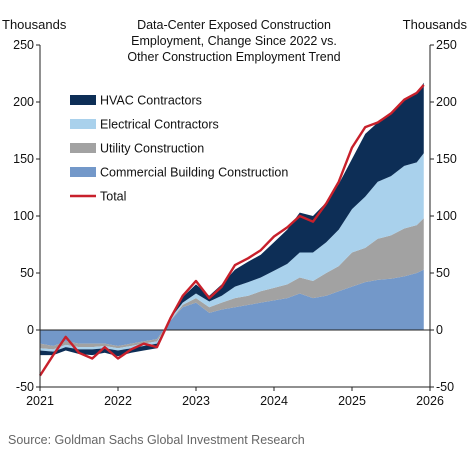 This screenshot has height=466, width=473. Describe the element at coordinates (113, 197) in the screenshot. I see `legend-label-total: Total` at that location.